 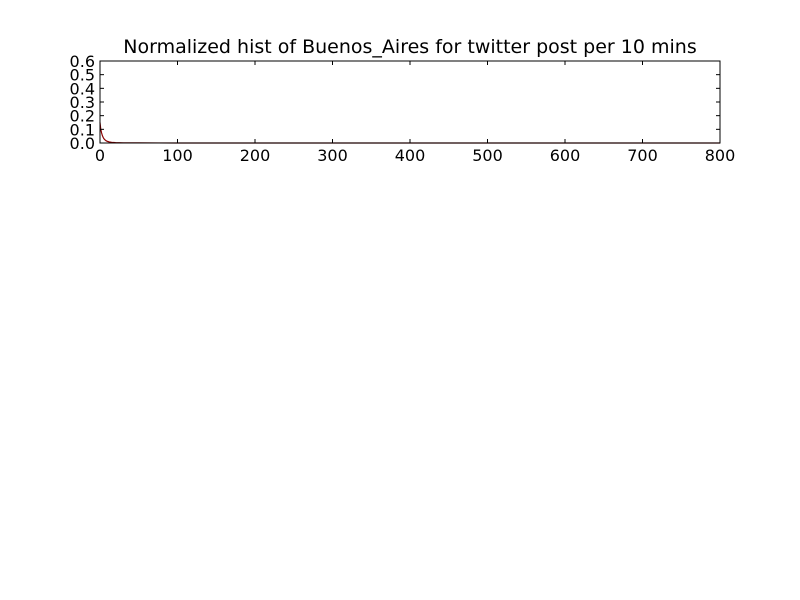 I want to click on x-tick-label: 100, so click(x=177, y=155).